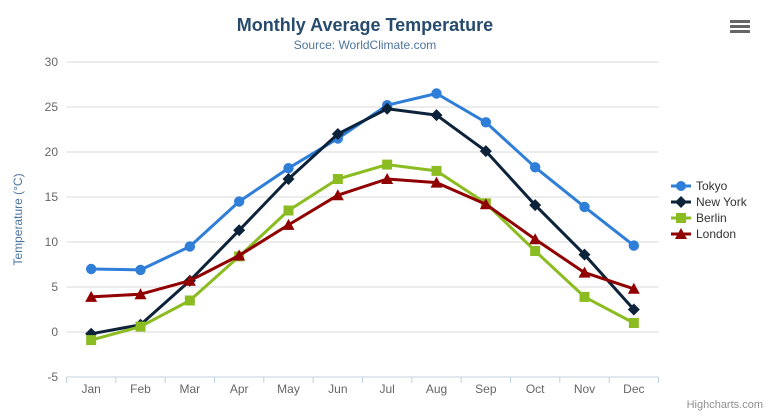 This screenshot has width=769, height=416. Describe the element at coordinates (721, 202) in the screenshot. I see `legend-label: New York` at that location.